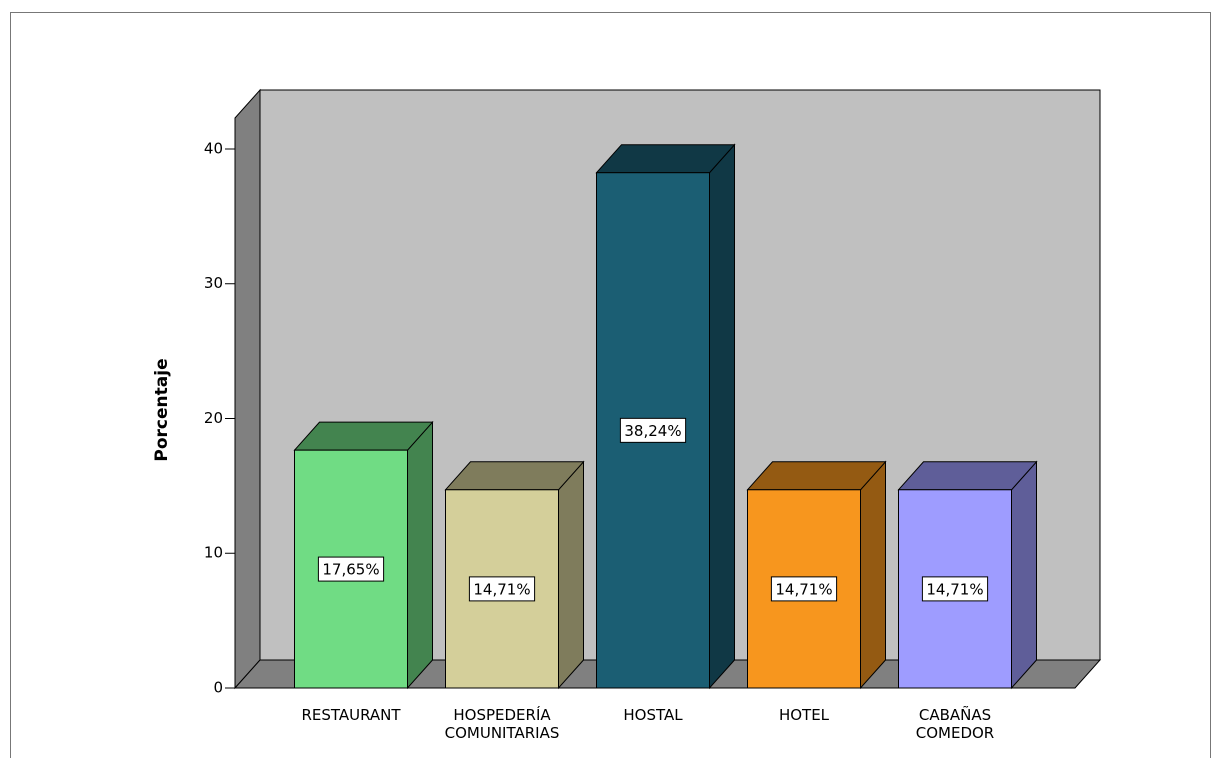  Describe the element at coordinates (502, 724) in the screenshot. I see `x-tick-label: HOSPEDERÍA COMUNITARIAS` at that location.